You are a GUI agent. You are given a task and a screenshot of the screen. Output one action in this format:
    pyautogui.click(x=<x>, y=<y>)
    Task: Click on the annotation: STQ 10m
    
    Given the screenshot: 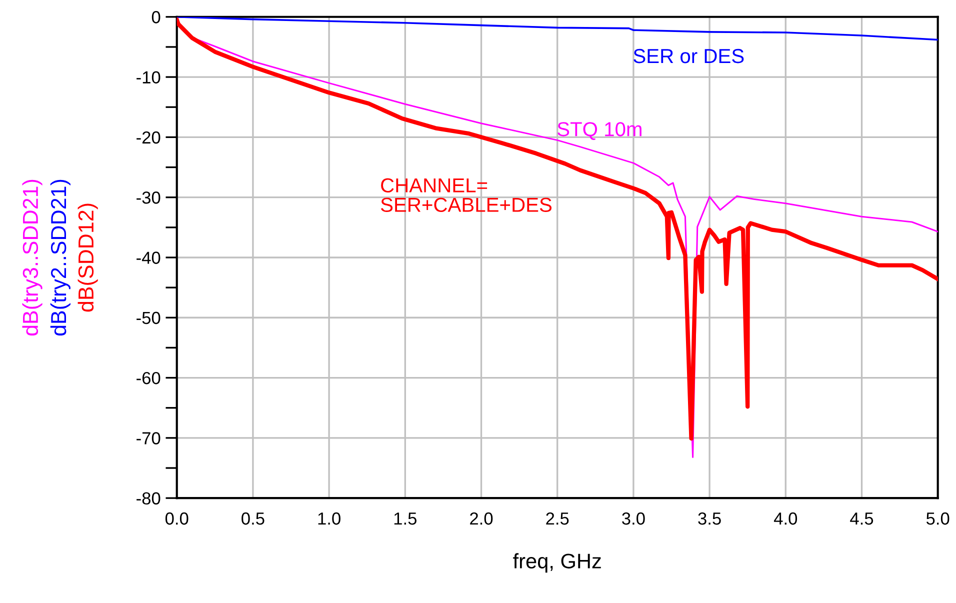 What is the action you would take?
    pyautogui.click(x=600, y=131)
    